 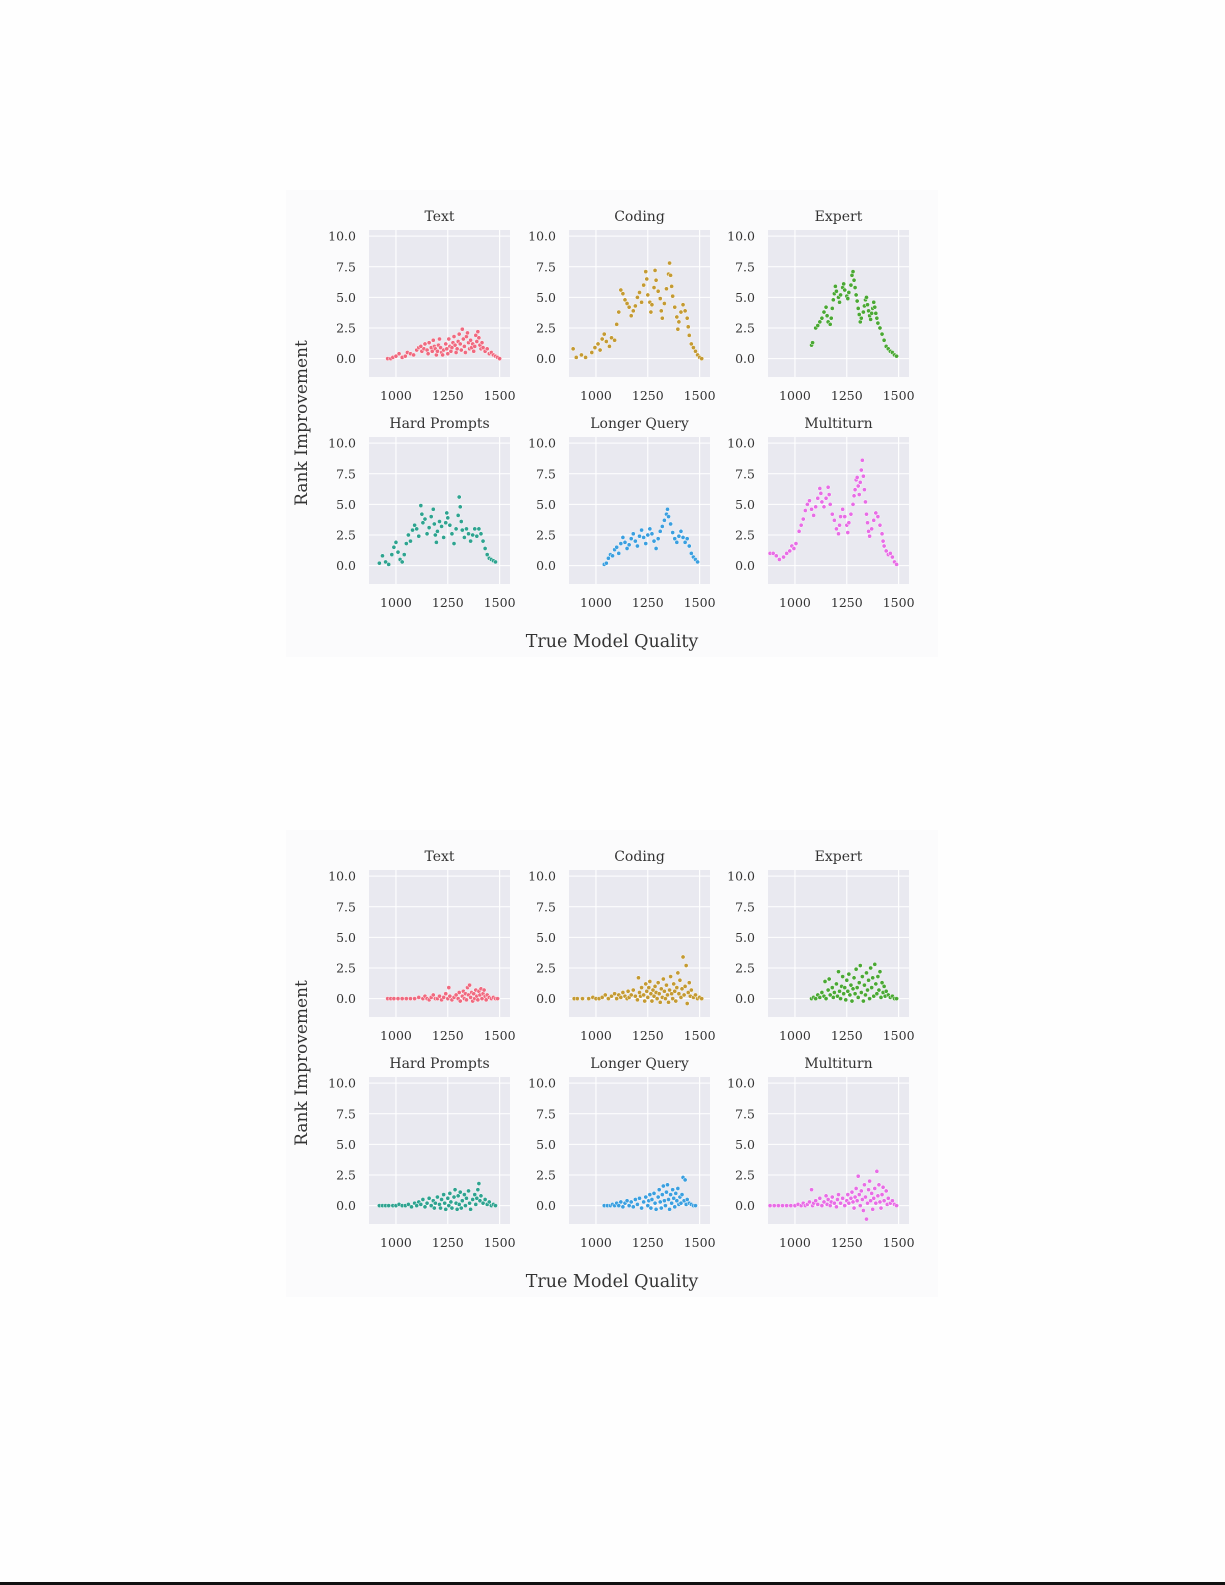 I want to click on y-tick-label: 0.0, so click(x=745, y=358).